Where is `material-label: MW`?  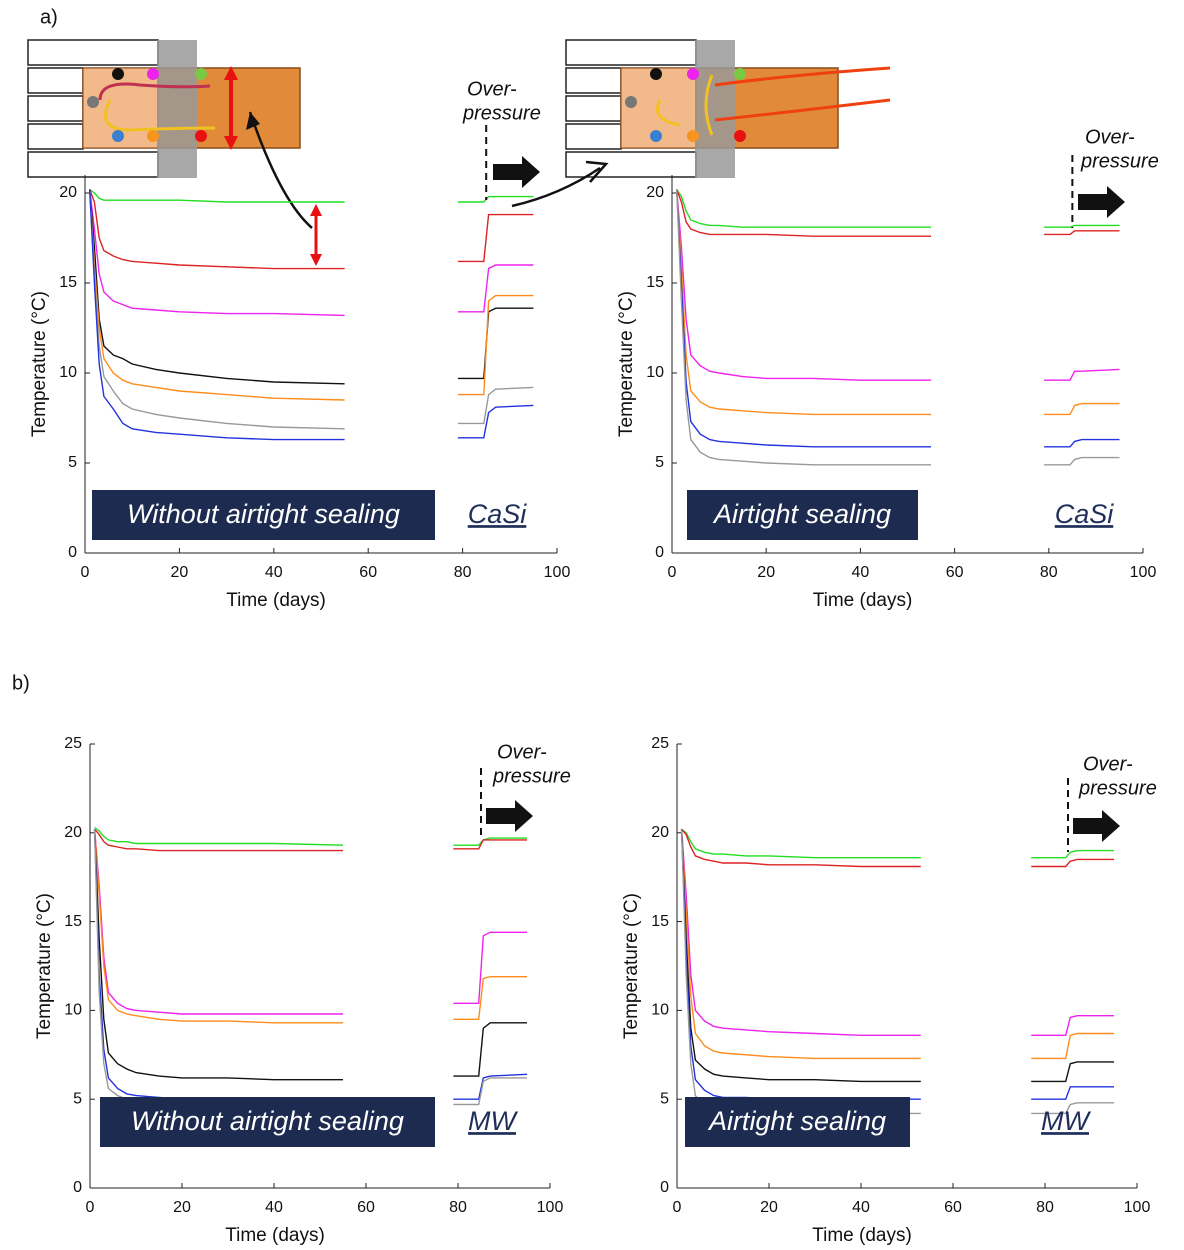
material-label: MW is located at coordinates (1066, 1121).